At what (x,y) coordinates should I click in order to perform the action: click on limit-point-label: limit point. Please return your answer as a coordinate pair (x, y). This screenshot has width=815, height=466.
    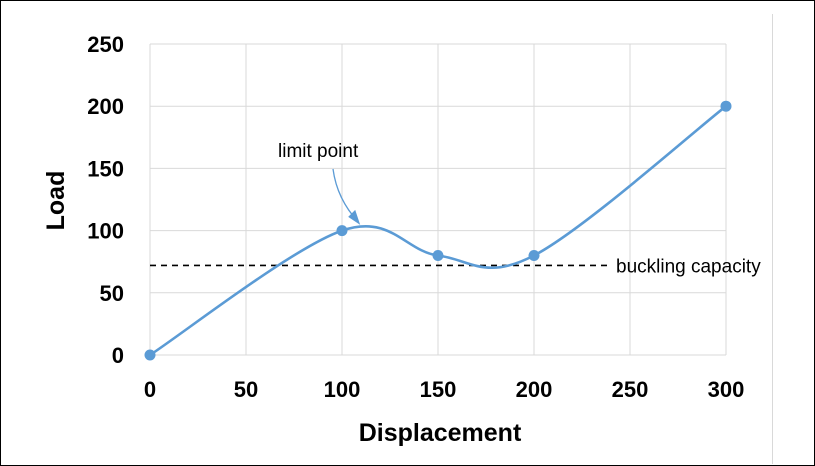
    Looking at the image, I should click on (318, 151).